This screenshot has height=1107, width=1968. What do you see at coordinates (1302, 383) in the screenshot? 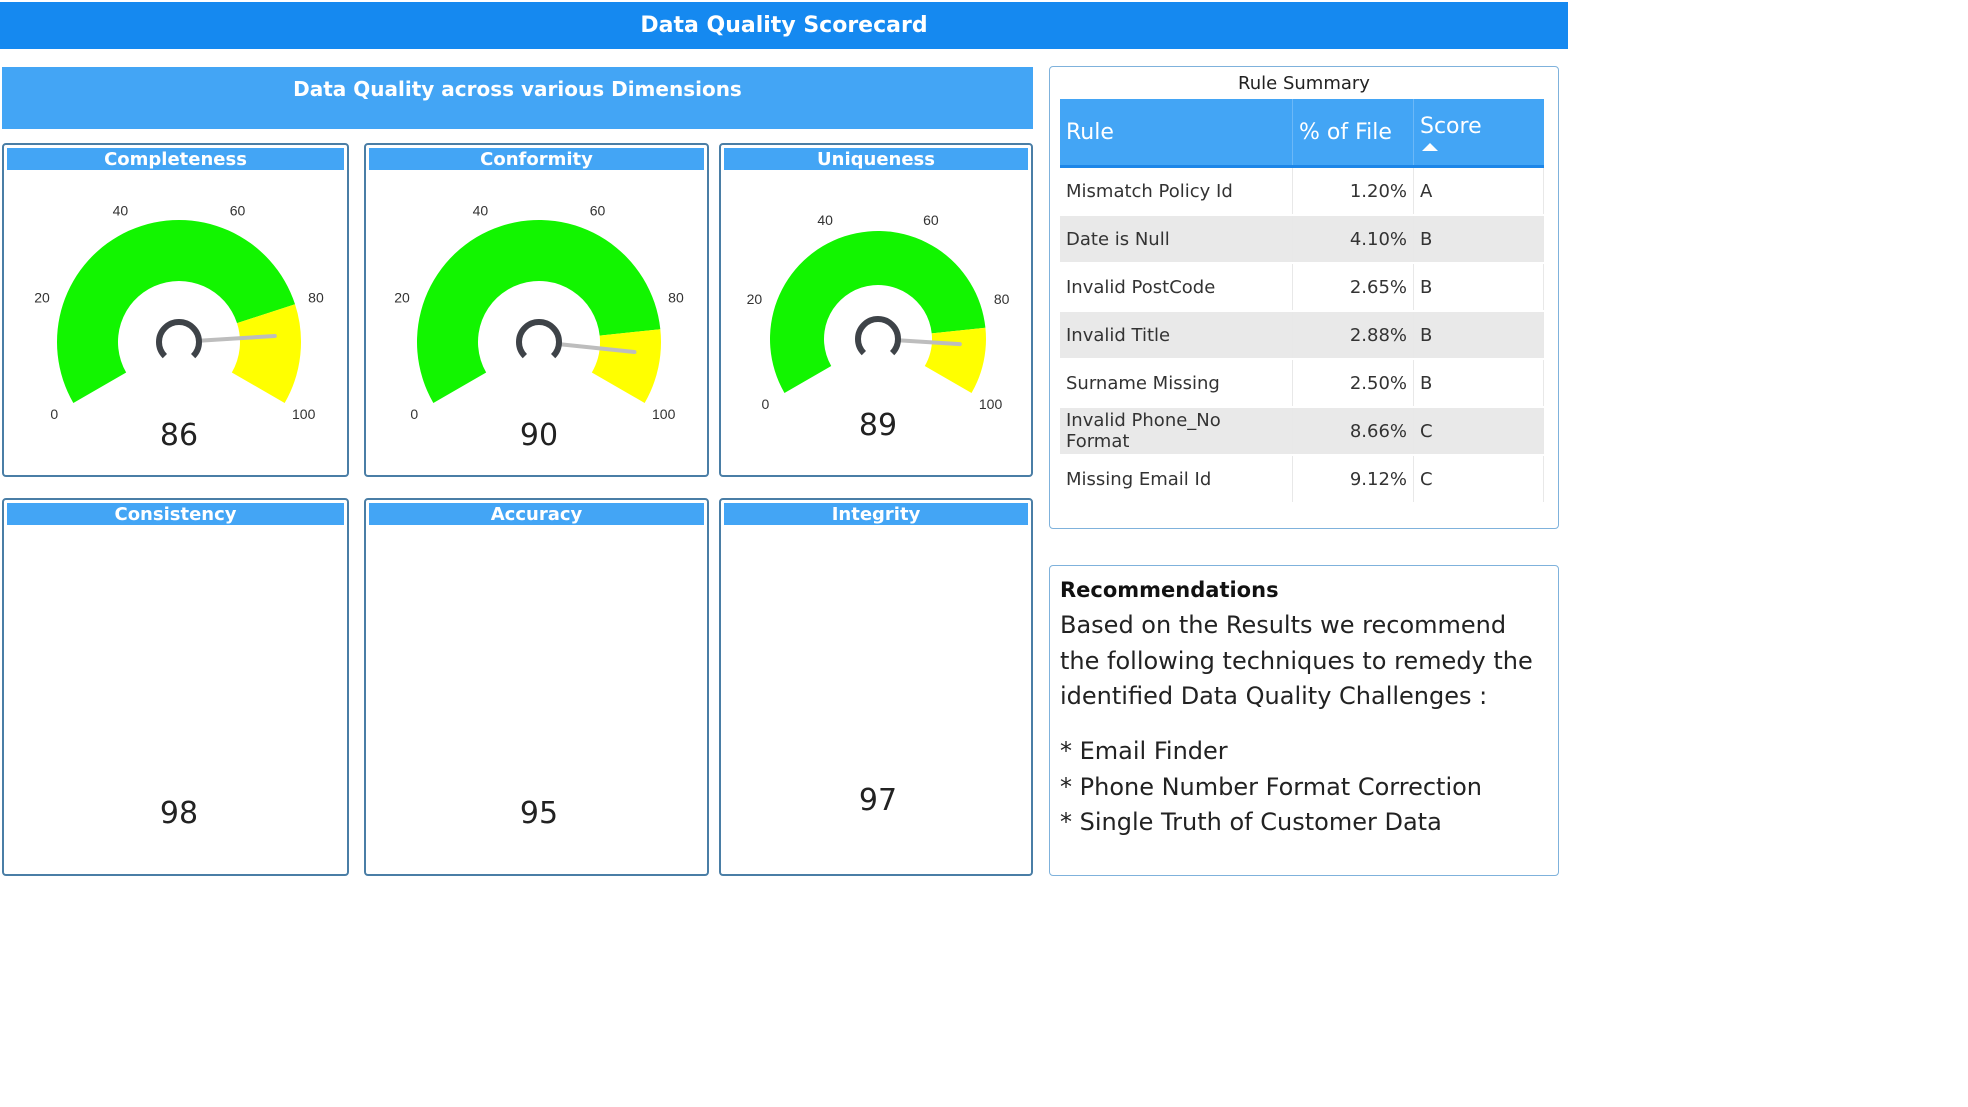
I see `table-row: Surname Missing 2.50% B` at bounding box center [1302, 383].